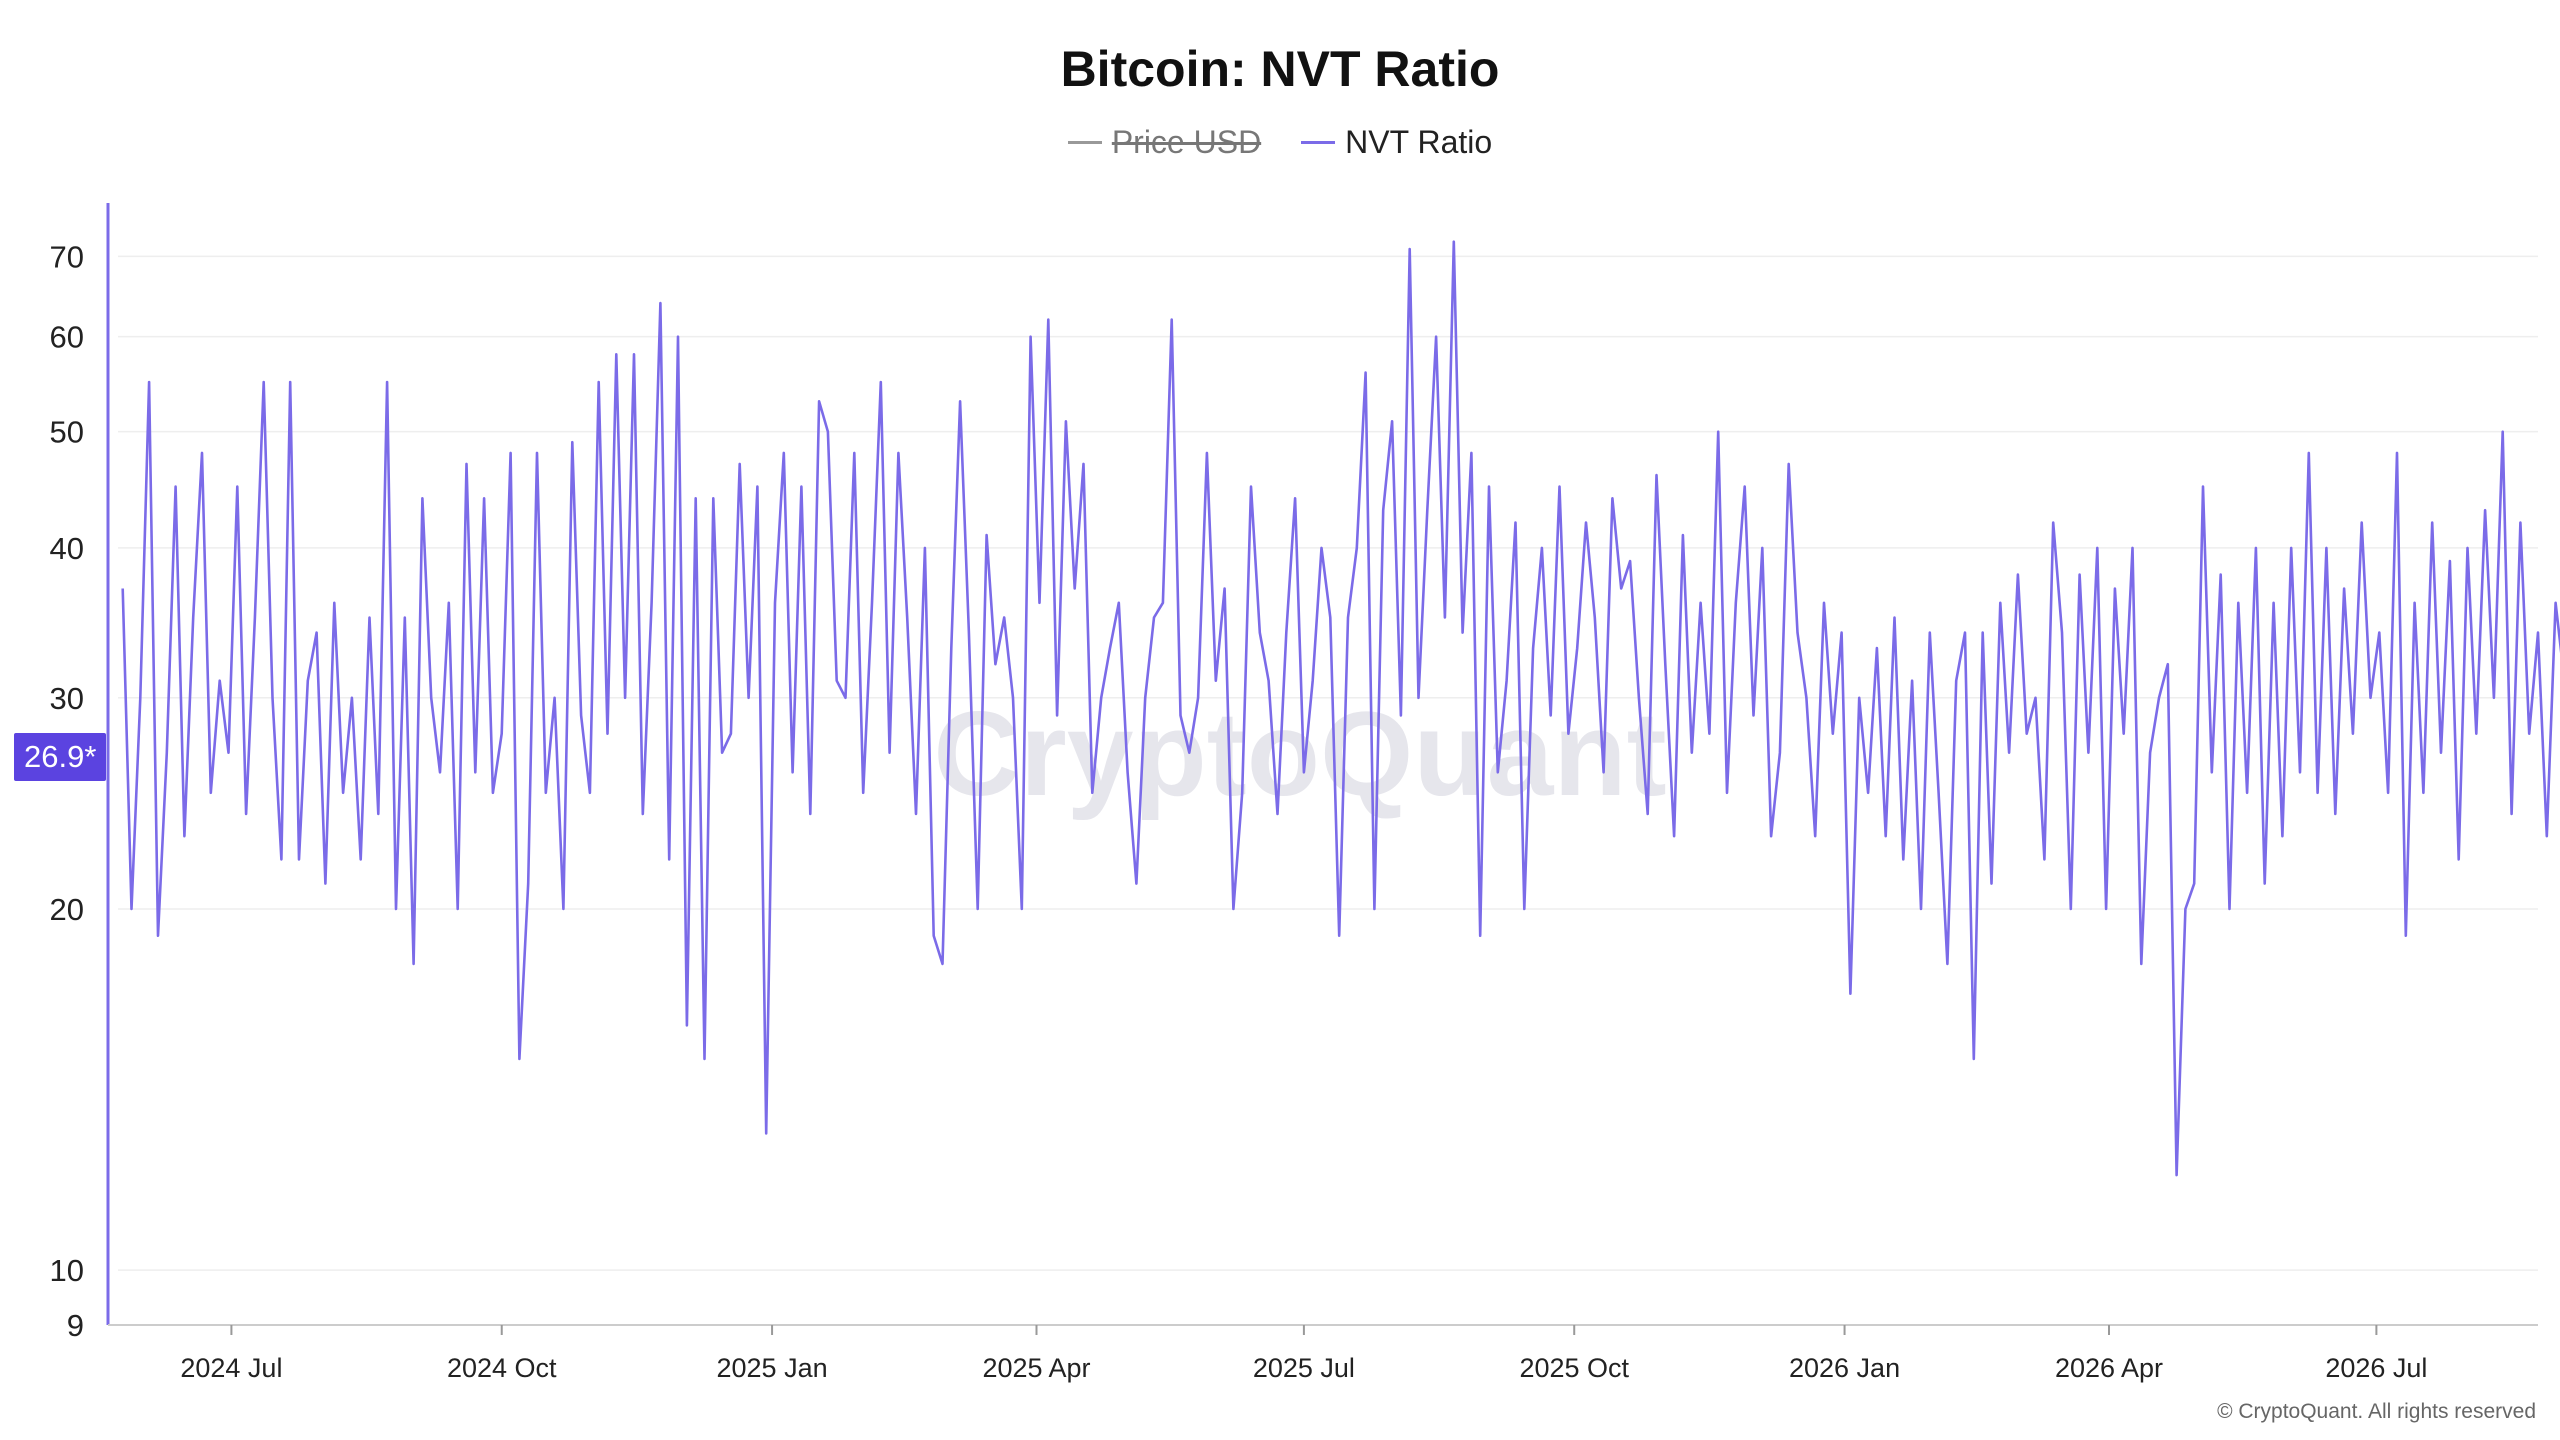  Describe the element at coordinates (75, 1325) in the screenshot. I see `y-tick-label: 9` at that location.